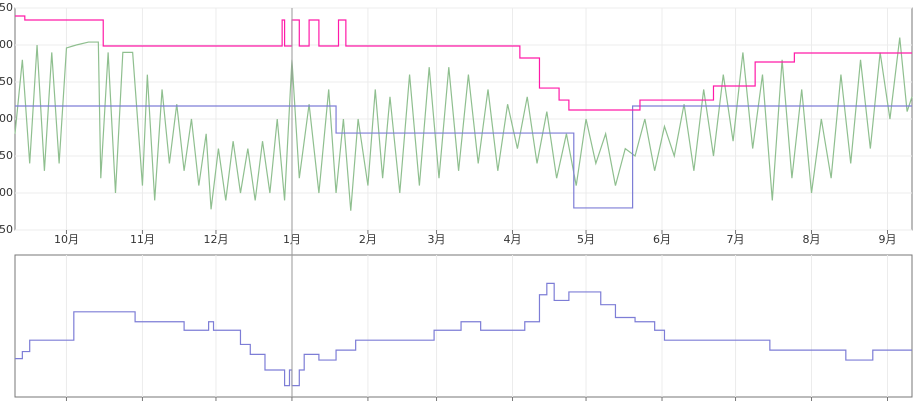 Image resolution: width=916 pixels, height=407 pixels. I want to click on y-tick-label: 2750, so click(6, 81).